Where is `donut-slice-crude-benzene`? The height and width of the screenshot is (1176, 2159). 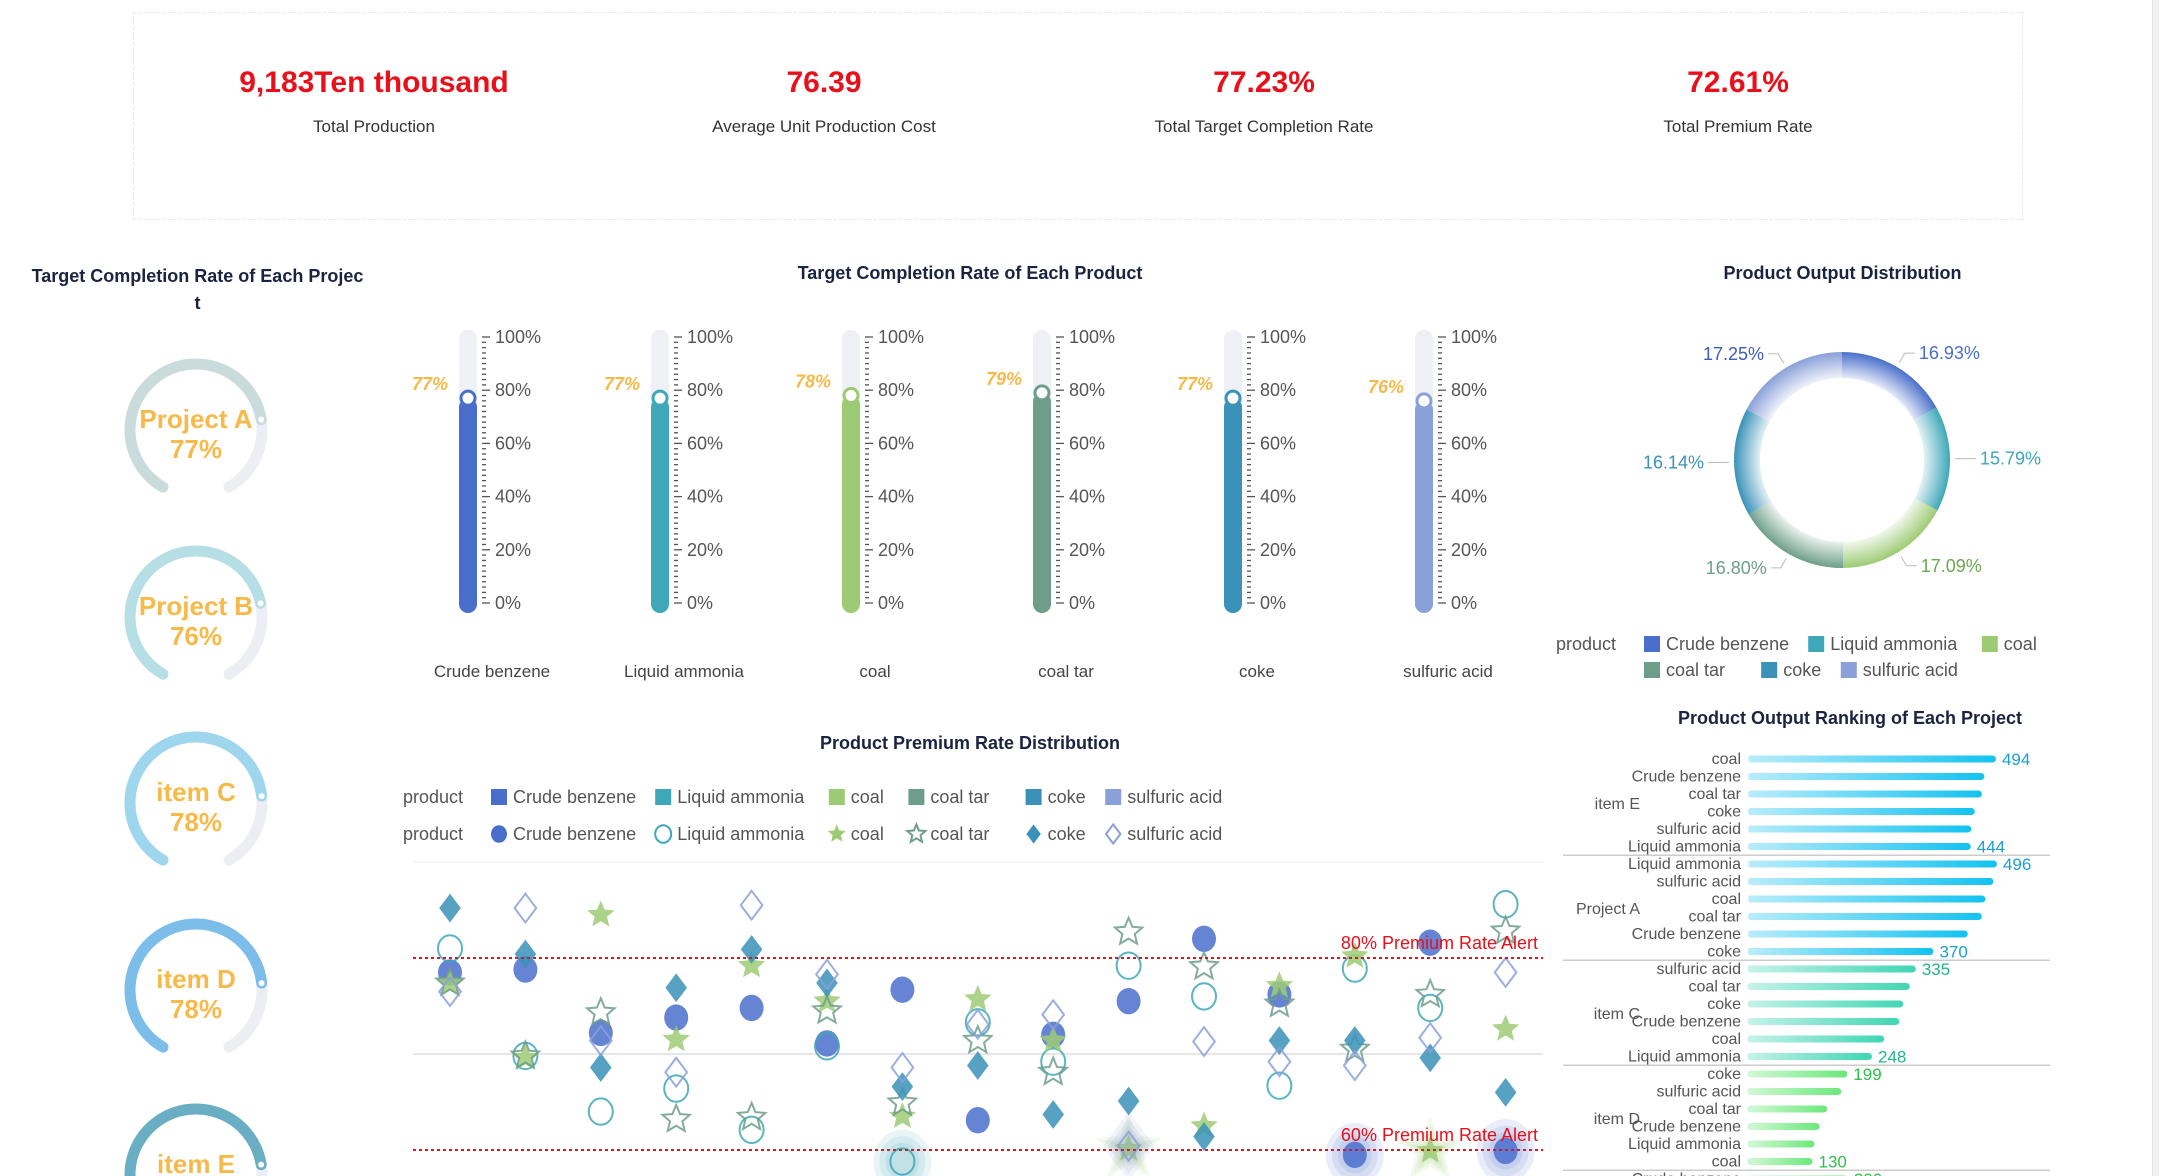
donut-slice-crude-benzene is located at coordinates (1889, 386).